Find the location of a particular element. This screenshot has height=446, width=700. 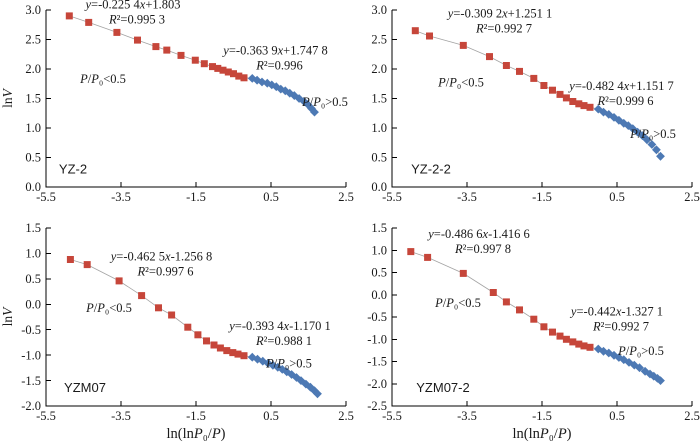

sample-label: YZM07 is located at coordinates (85, 387).